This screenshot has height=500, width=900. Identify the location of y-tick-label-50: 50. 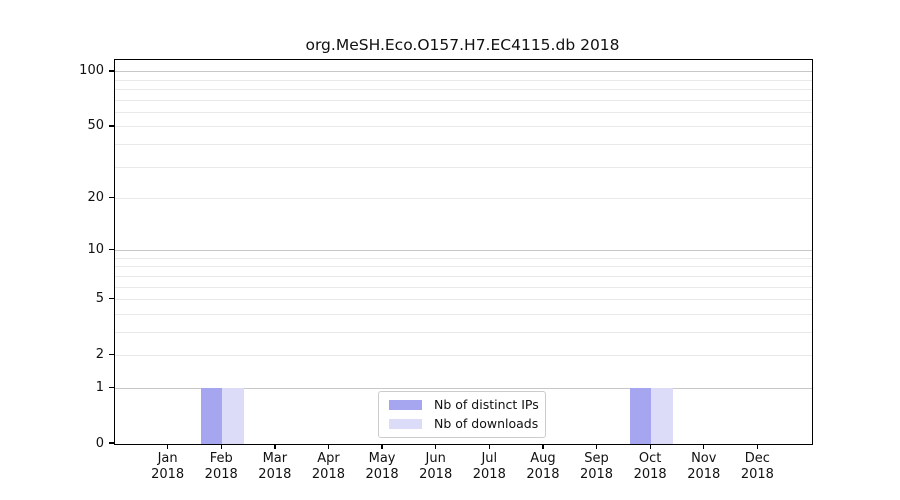
(95, 126).